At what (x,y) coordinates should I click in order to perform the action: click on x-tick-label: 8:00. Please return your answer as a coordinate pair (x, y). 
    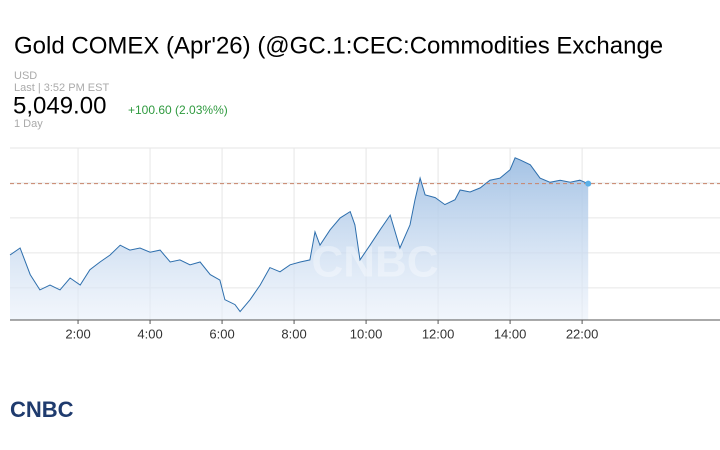
    Looking at the image, I should click on (293, 333).